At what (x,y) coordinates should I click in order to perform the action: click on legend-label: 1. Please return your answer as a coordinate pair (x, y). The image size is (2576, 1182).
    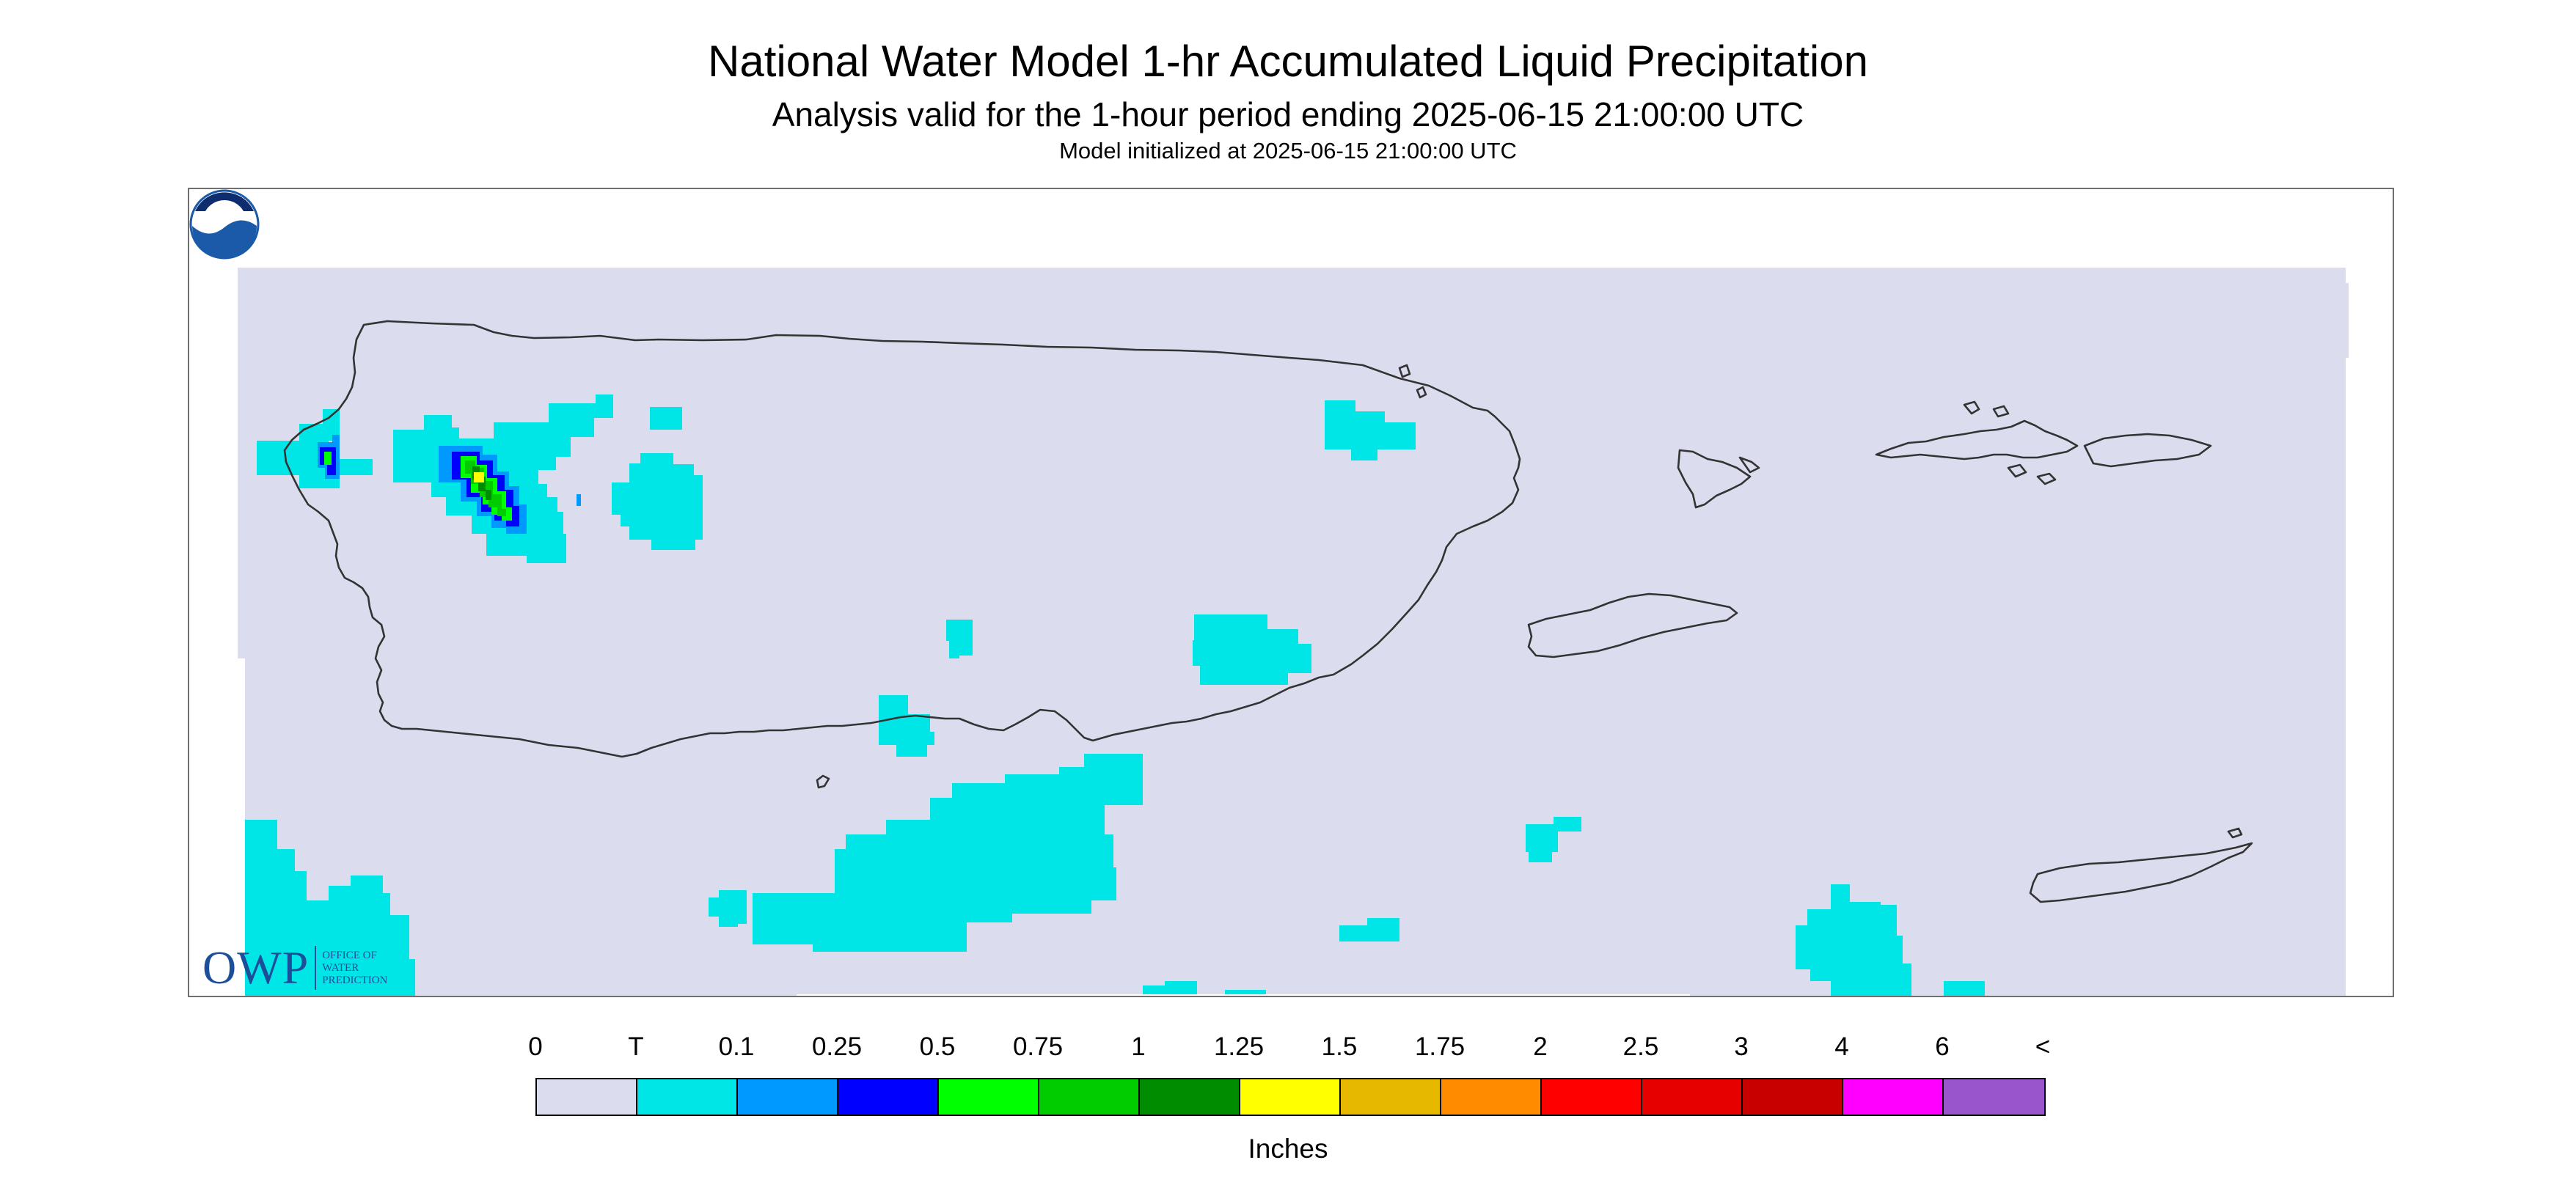
    Looking at the image, I should click on (1138, 1046).